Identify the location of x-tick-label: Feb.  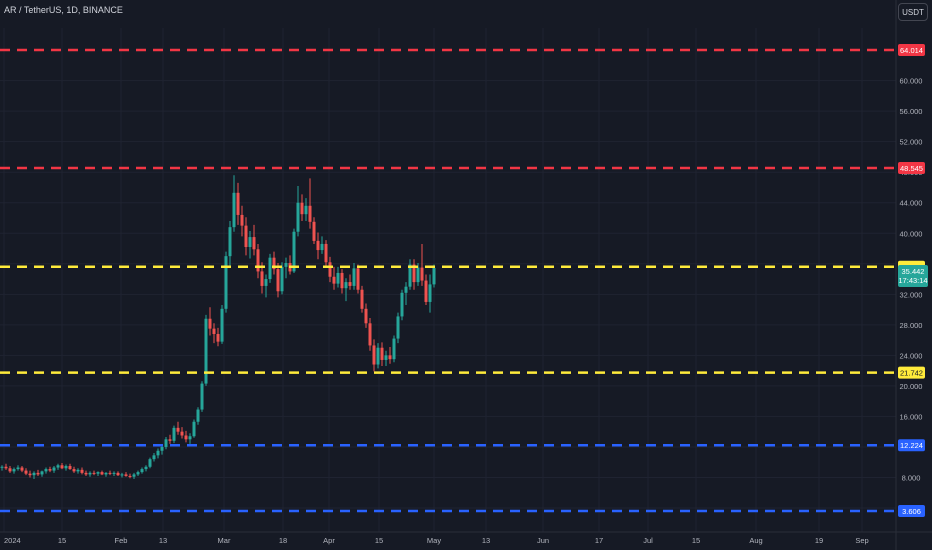
(121, 540).